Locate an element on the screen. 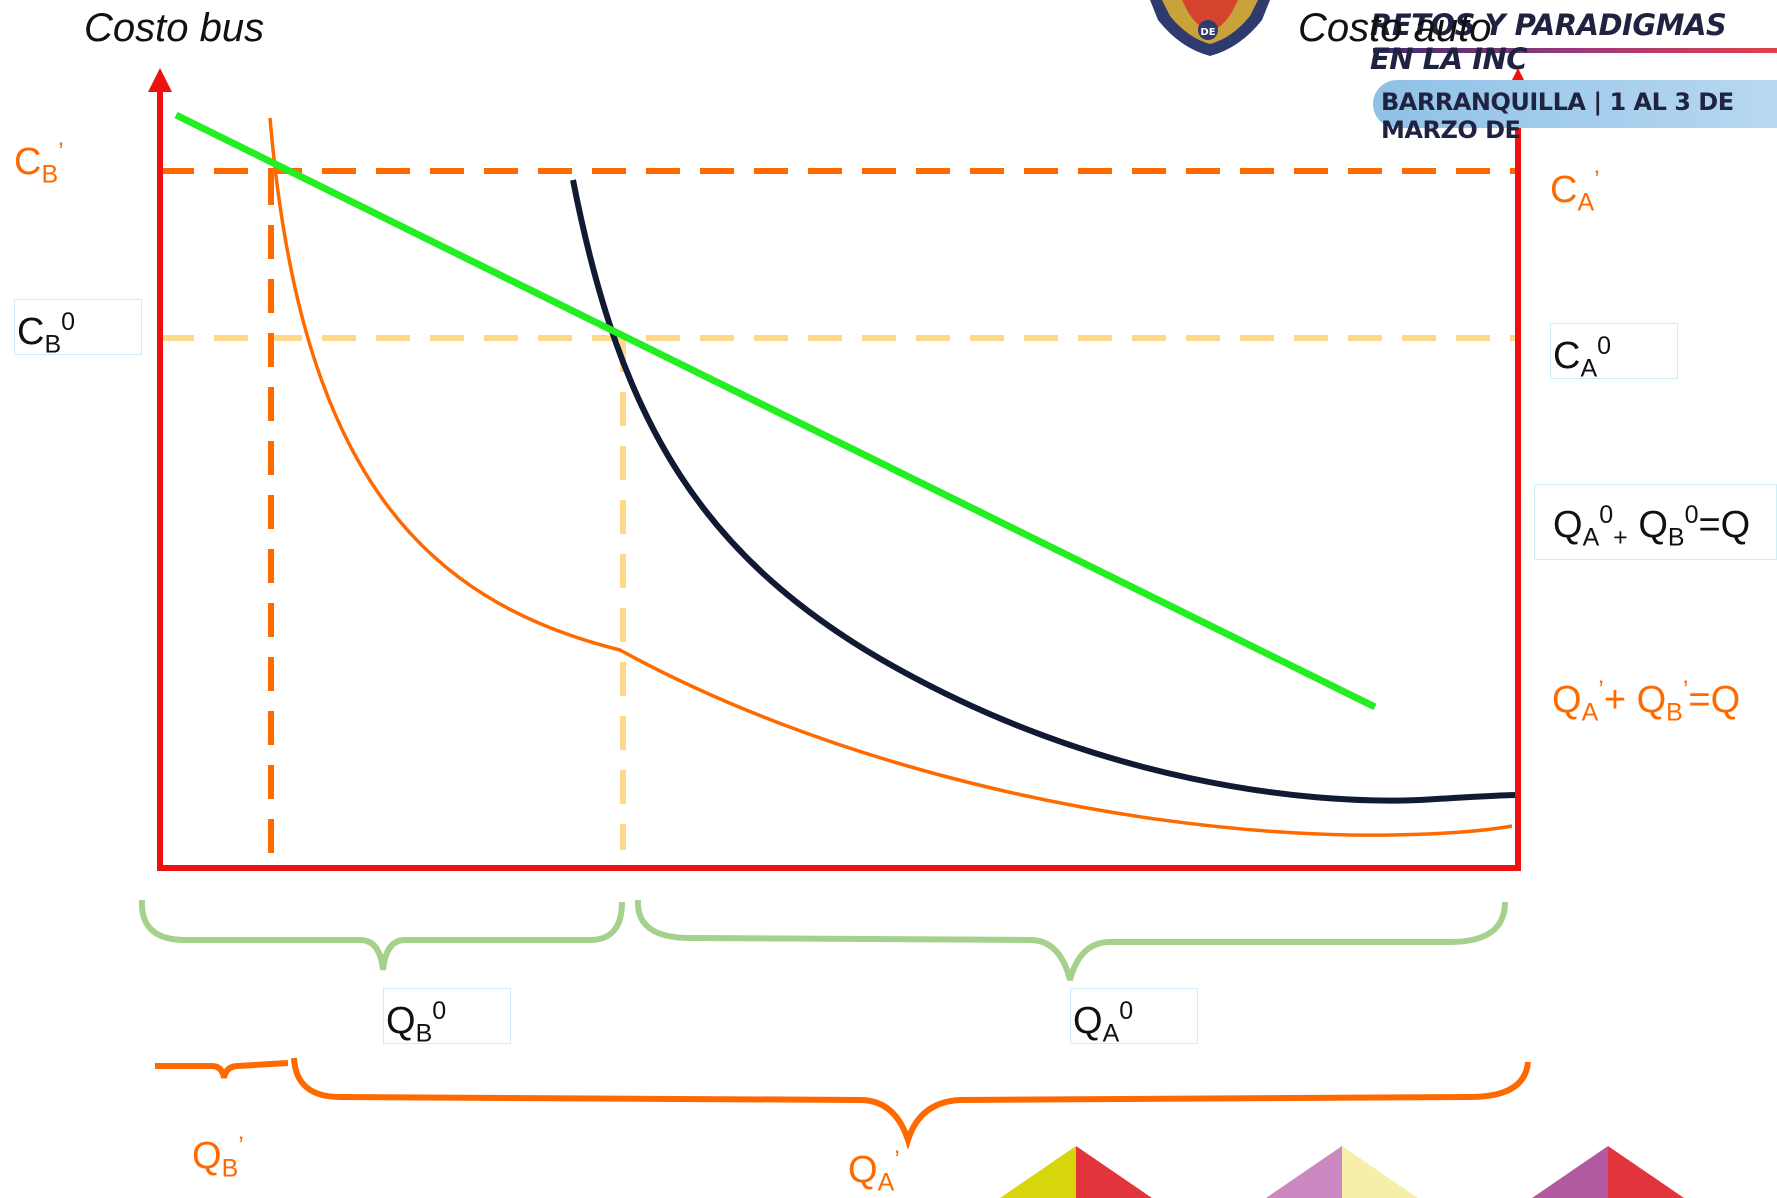 Image resolution: width=1777 pixels, height=1198 pixels. right-axis-title: Costo auto is located at coordinates (1395, 28).